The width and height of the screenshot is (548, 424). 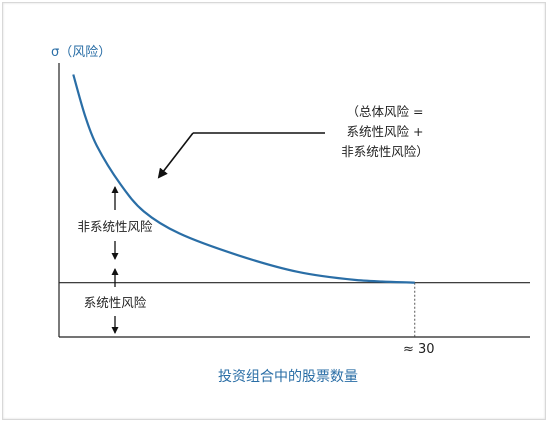 I want to click on annotation-line-1: （总体风险 =, so click(x=385, y=111).